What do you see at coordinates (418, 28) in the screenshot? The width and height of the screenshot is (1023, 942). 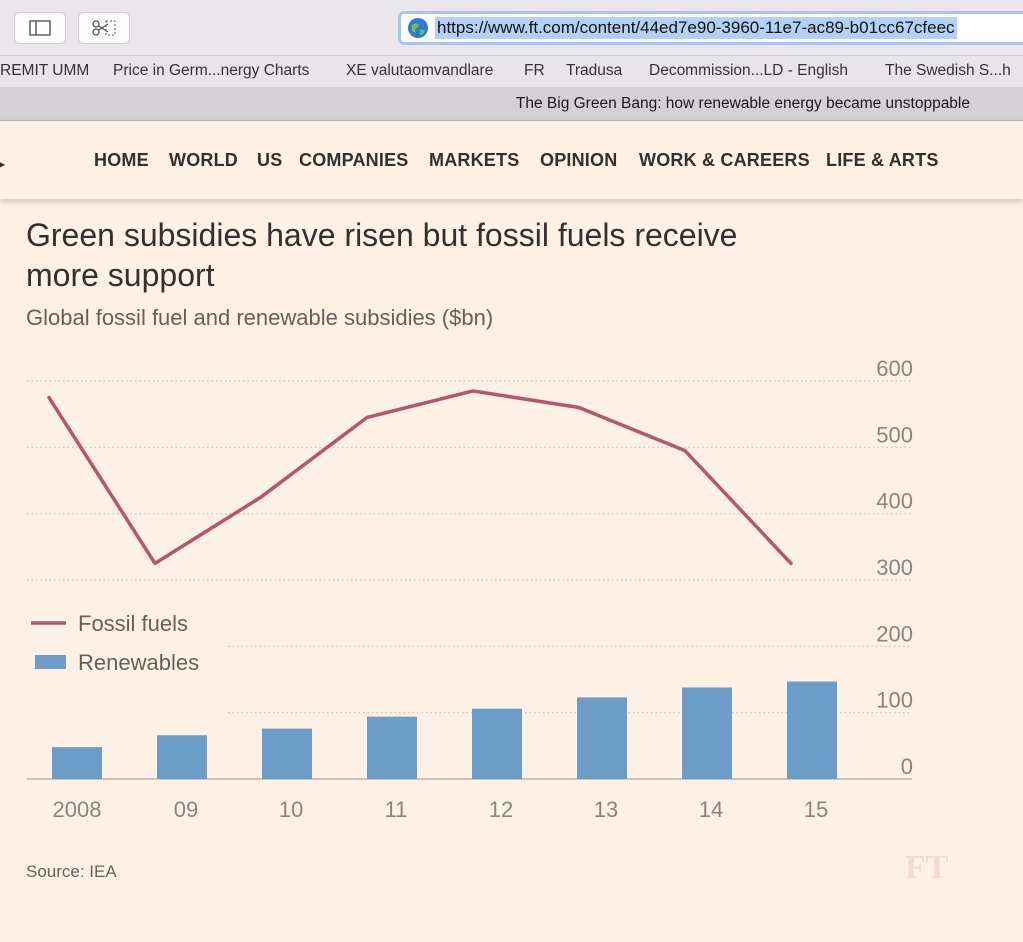 I see `globe-icon` at bounding box center [418, 28].